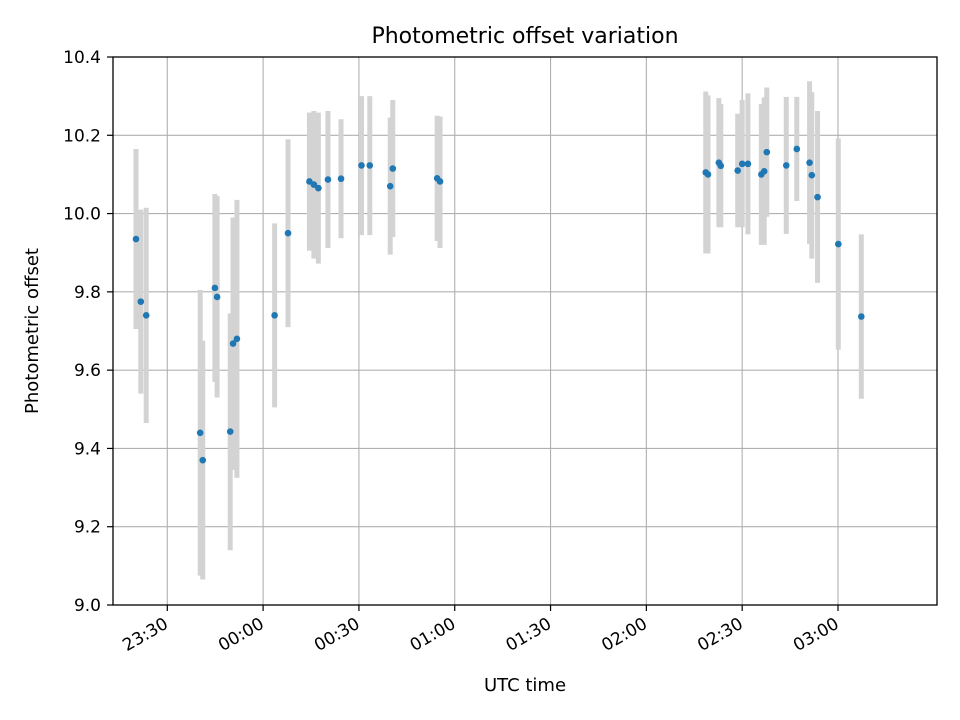 The image size is (960, 720). I want to click on y-tick-label: 9.6, so click(87, 371).